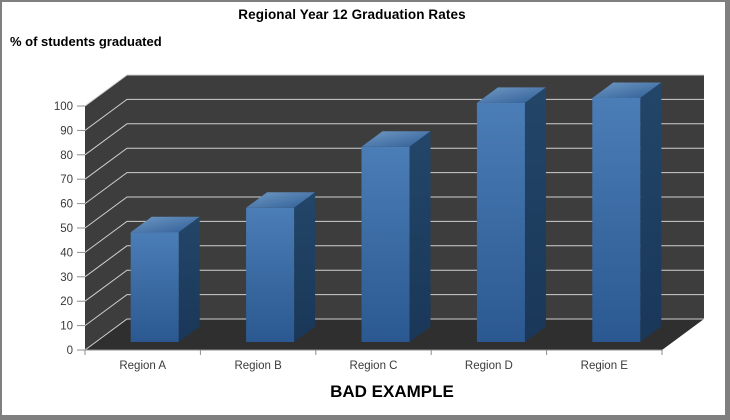 The image size is (730, 420). I want to click on y-tick-label: 80, so click(66, 156).